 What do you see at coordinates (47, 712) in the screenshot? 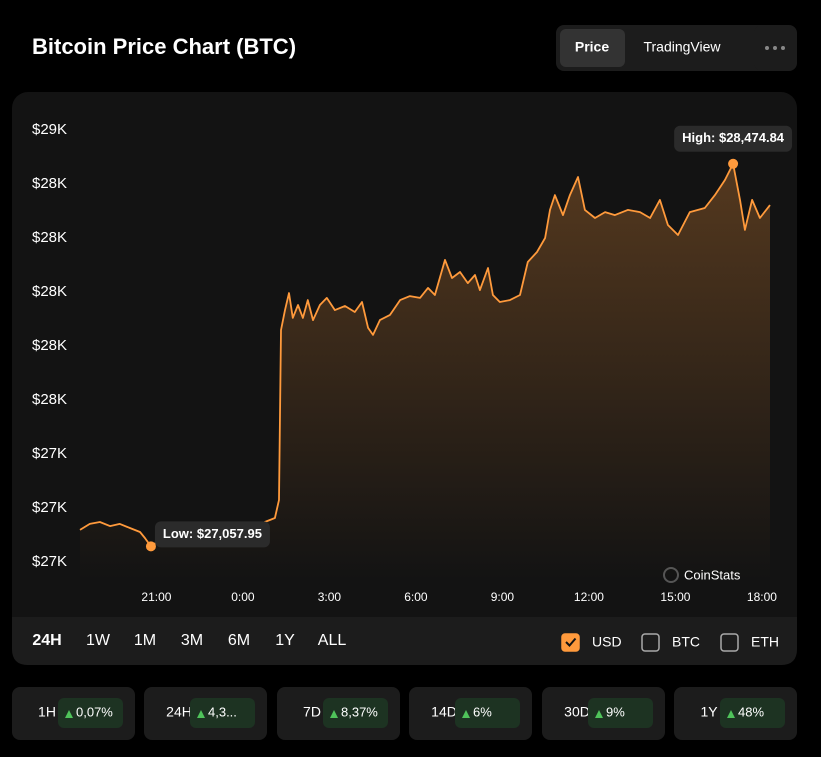
I see `stat-period: 1H` at bounding box center [47, 712].